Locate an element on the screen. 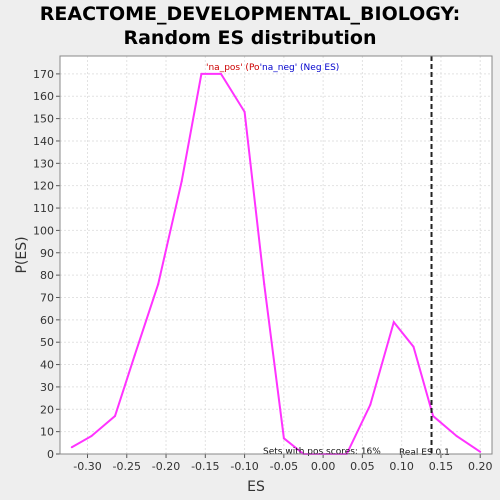 This screenshot has height=500, width=500. x-tick-label: 0.05 is located at coordinates (362, 466).